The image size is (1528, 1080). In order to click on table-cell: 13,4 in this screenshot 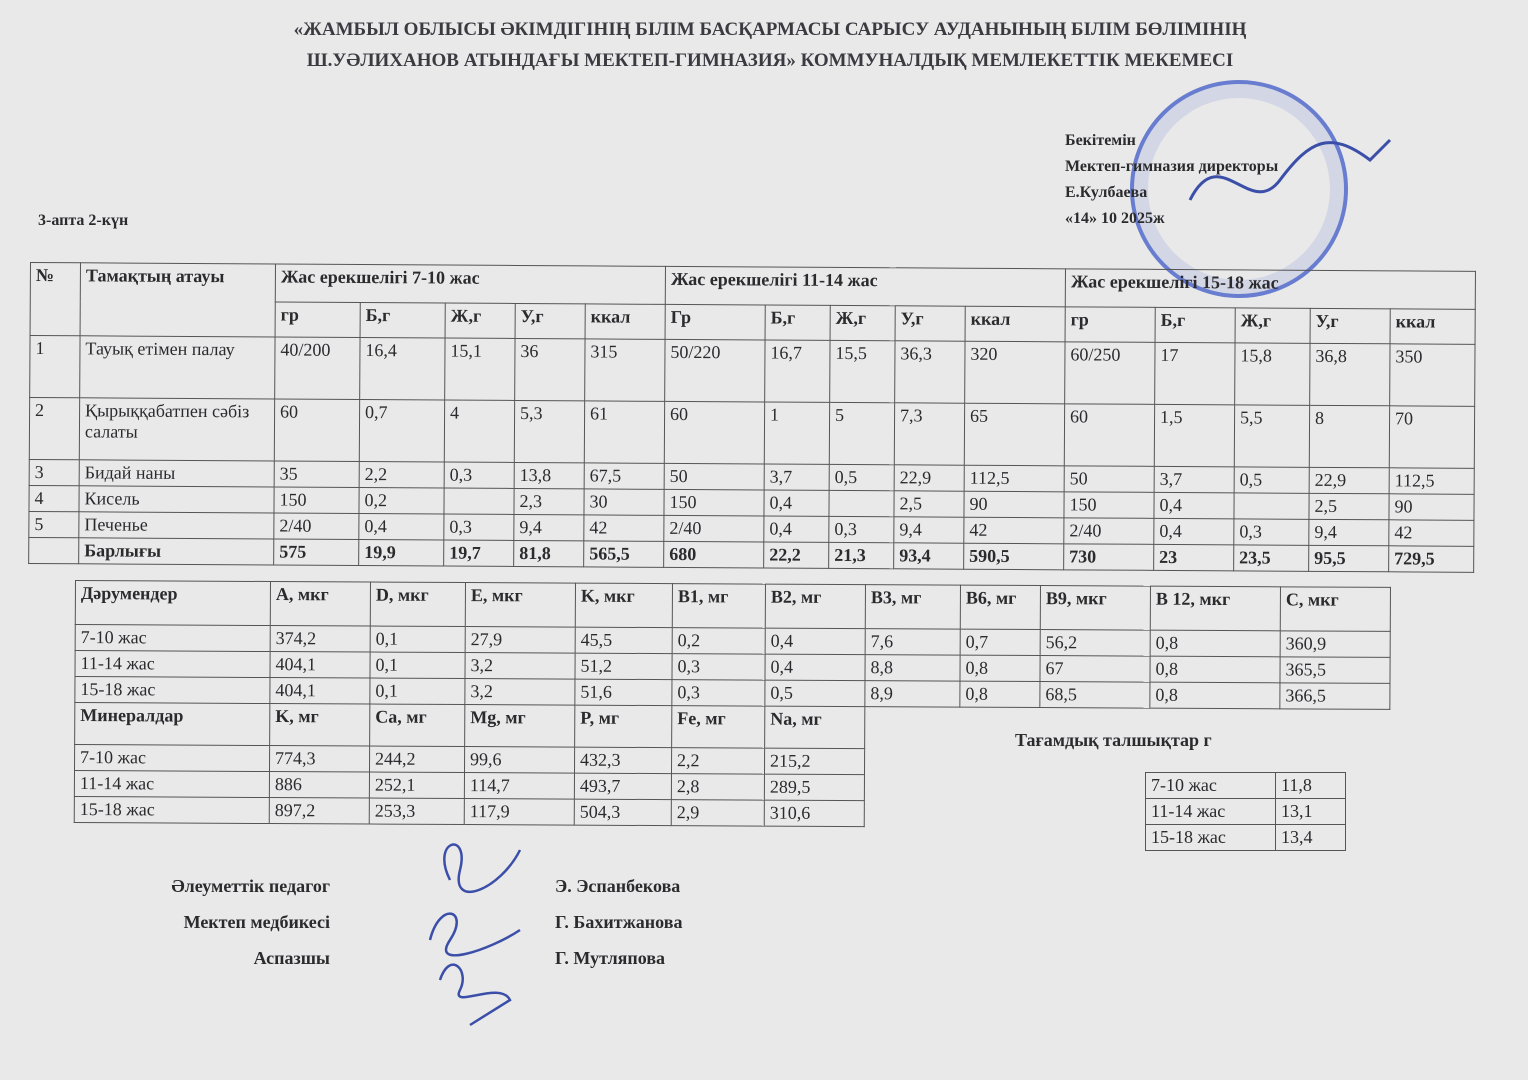, I will do `click(1310, 837)`.